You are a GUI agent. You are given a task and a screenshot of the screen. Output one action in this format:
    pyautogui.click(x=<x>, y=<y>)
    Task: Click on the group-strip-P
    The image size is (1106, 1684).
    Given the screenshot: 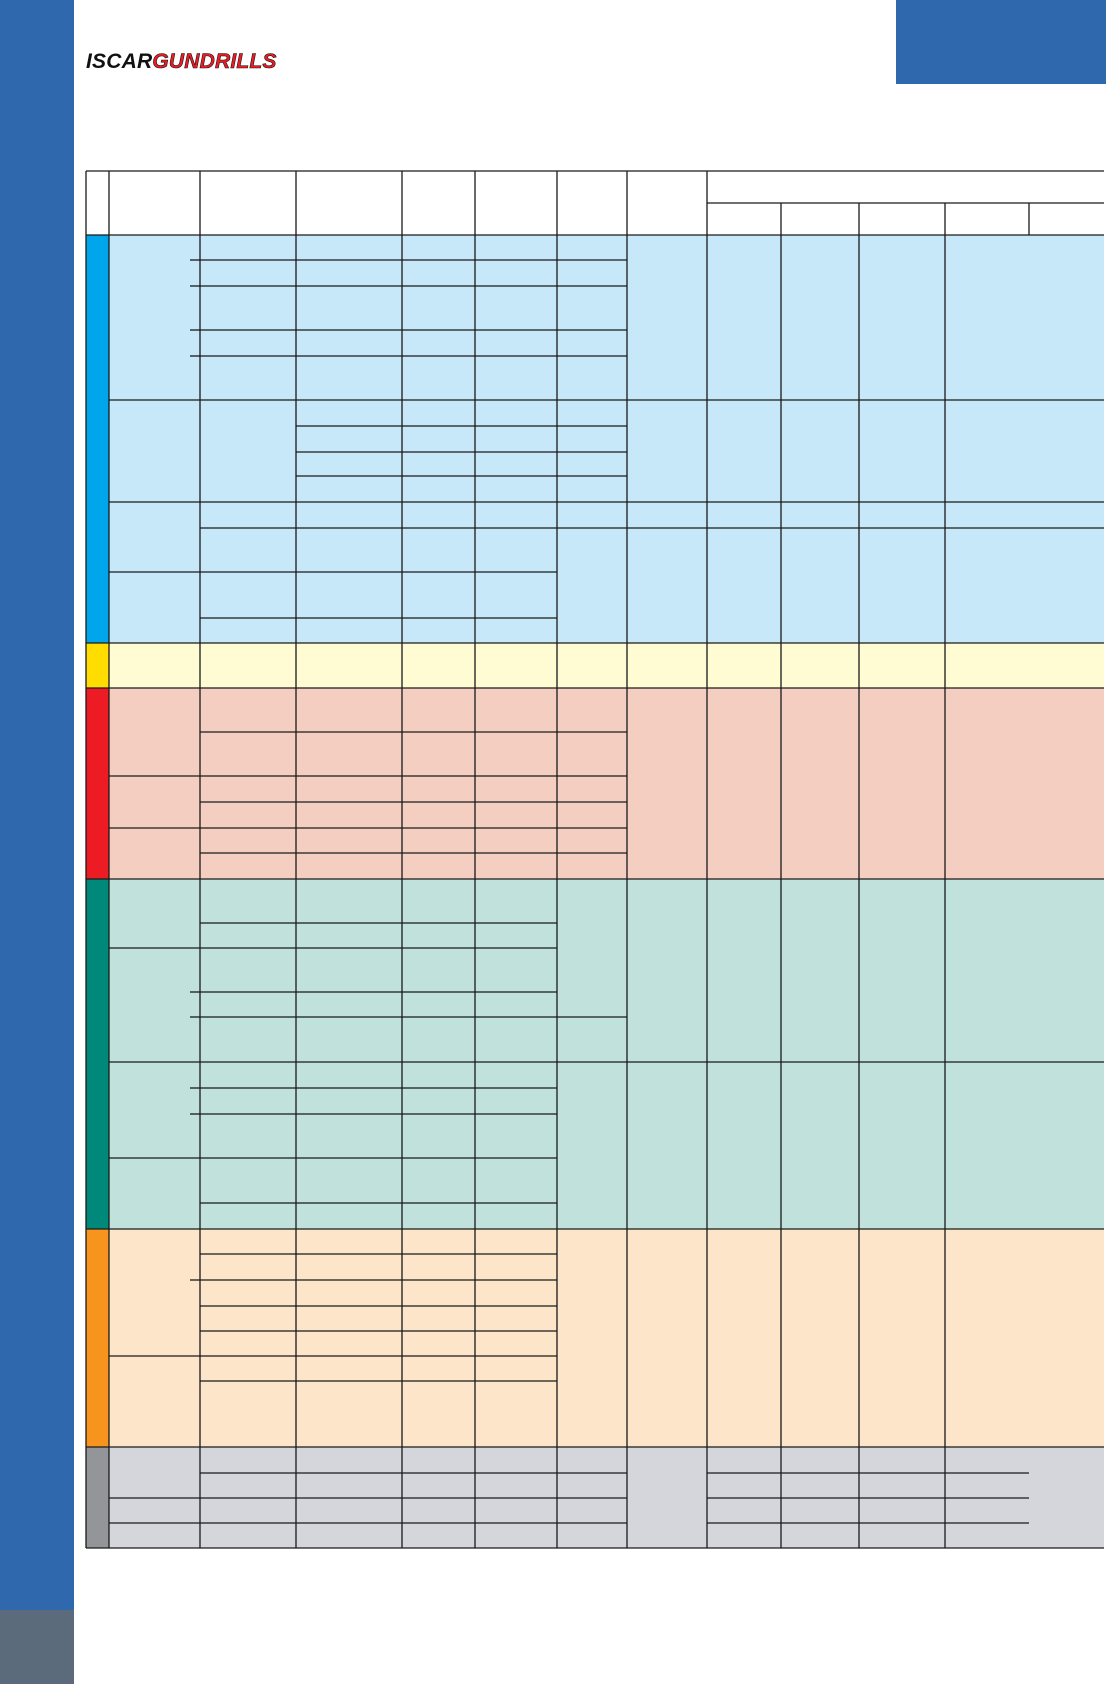 What is the action you would take?
    pyautogui.click(x=97, y=439)
    